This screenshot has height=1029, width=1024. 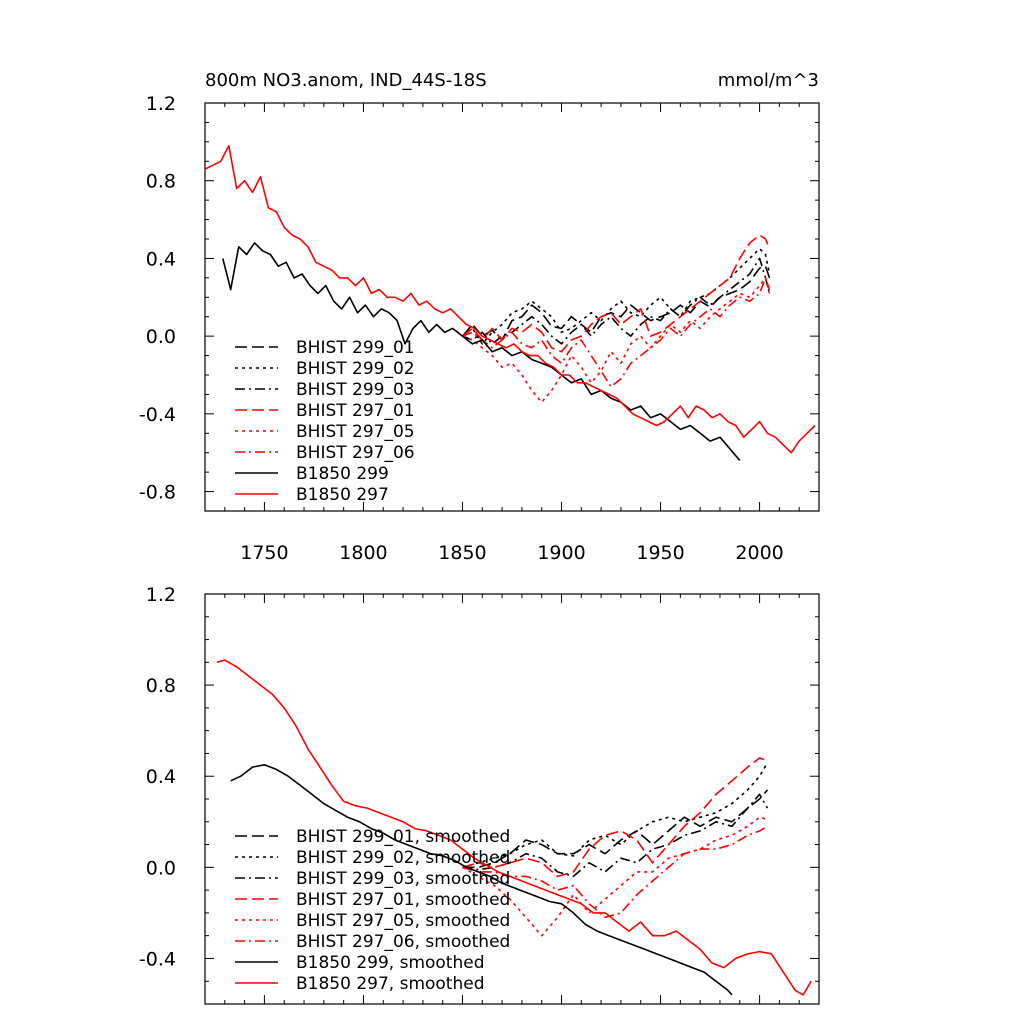 I want to click on x-tick-label: 1900, so click(x=561, y=553).